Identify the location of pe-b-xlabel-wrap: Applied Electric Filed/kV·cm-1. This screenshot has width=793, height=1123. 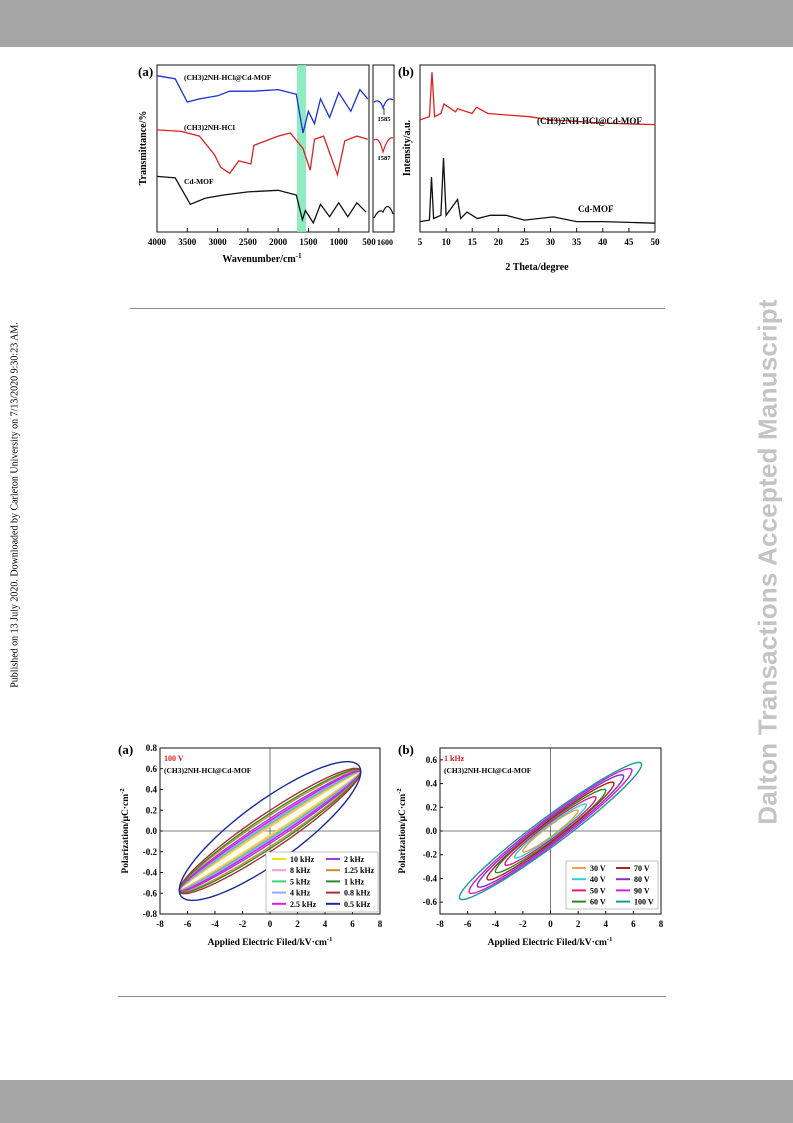
(550, 942).